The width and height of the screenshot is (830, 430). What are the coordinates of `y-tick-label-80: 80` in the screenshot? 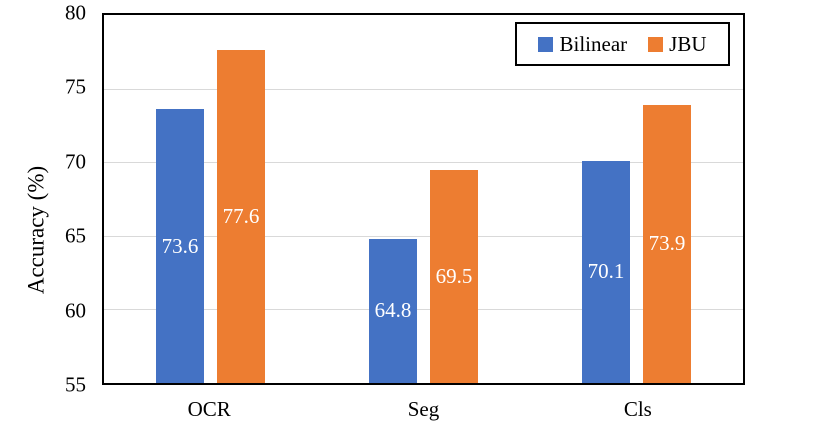 It's located at (75, 12).